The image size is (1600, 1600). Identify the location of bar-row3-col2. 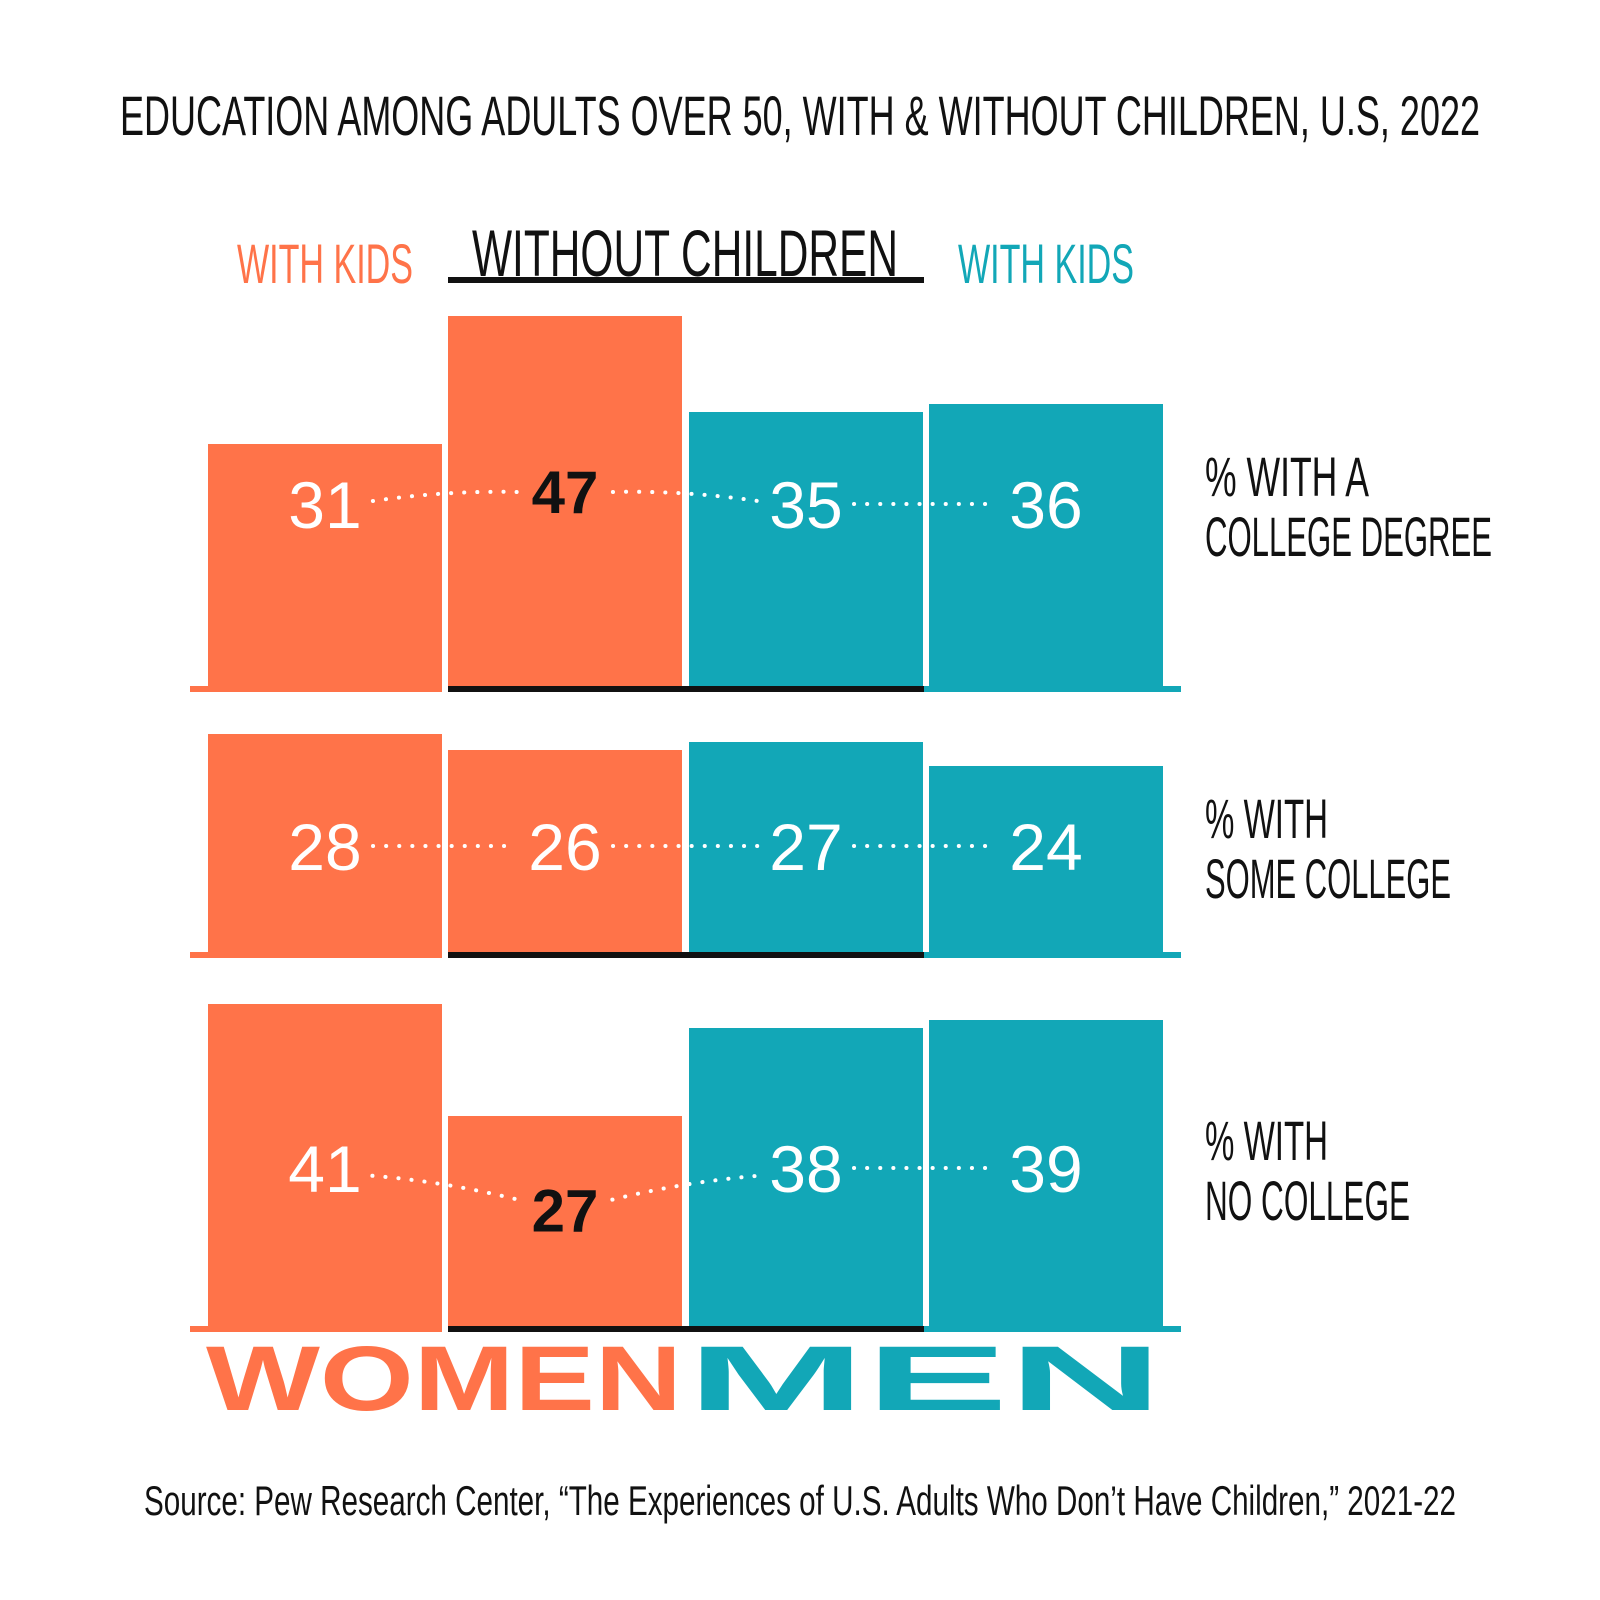
(565, 1224).